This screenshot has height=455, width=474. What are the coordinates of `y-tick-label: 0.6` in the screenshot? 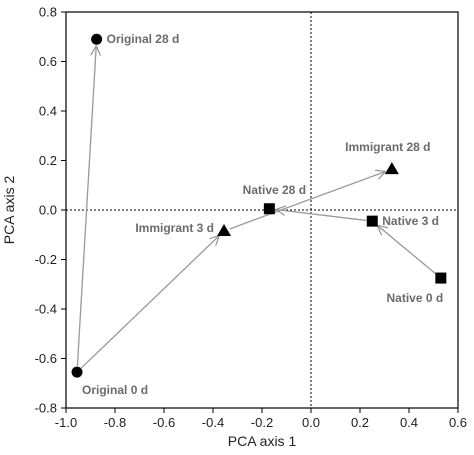 It's located at (48, 61).